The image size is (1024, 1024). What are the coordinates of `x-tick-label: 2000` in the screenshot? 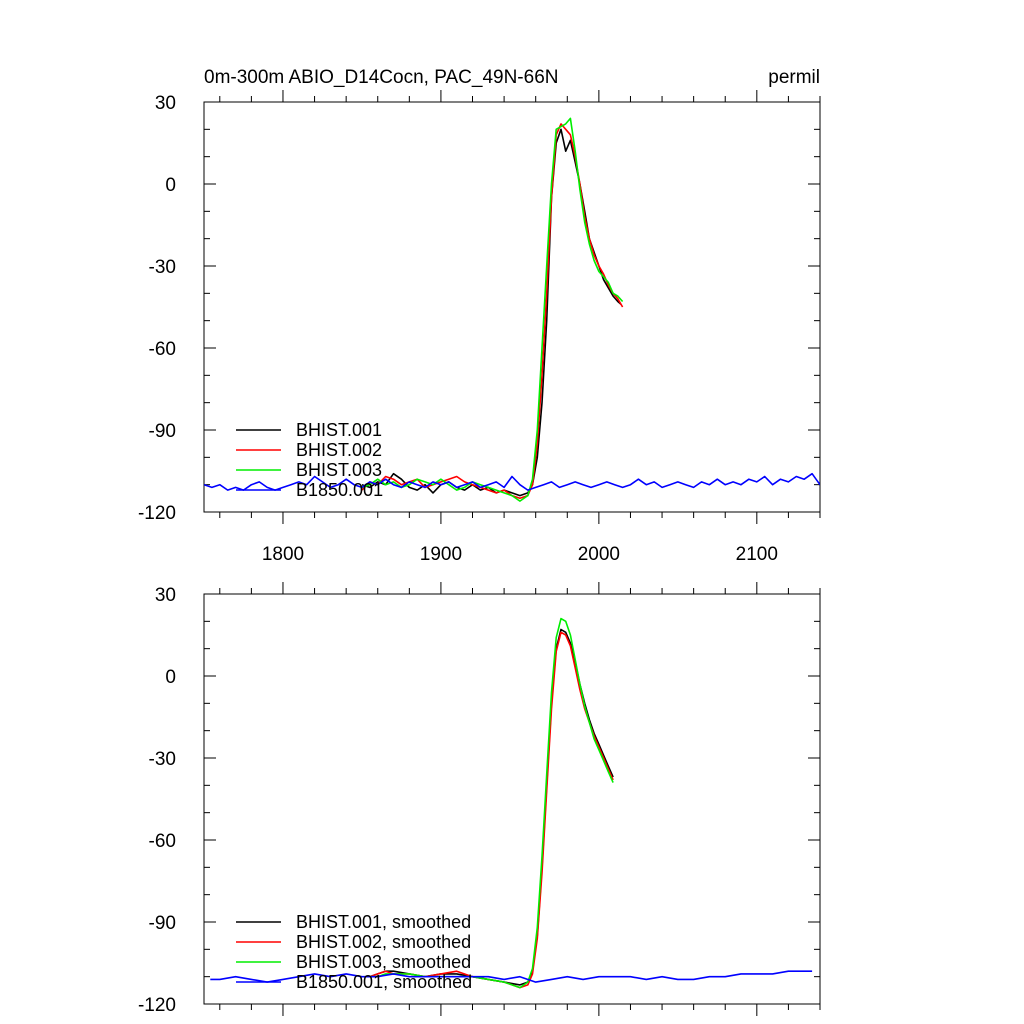 It's located at (599, 554).